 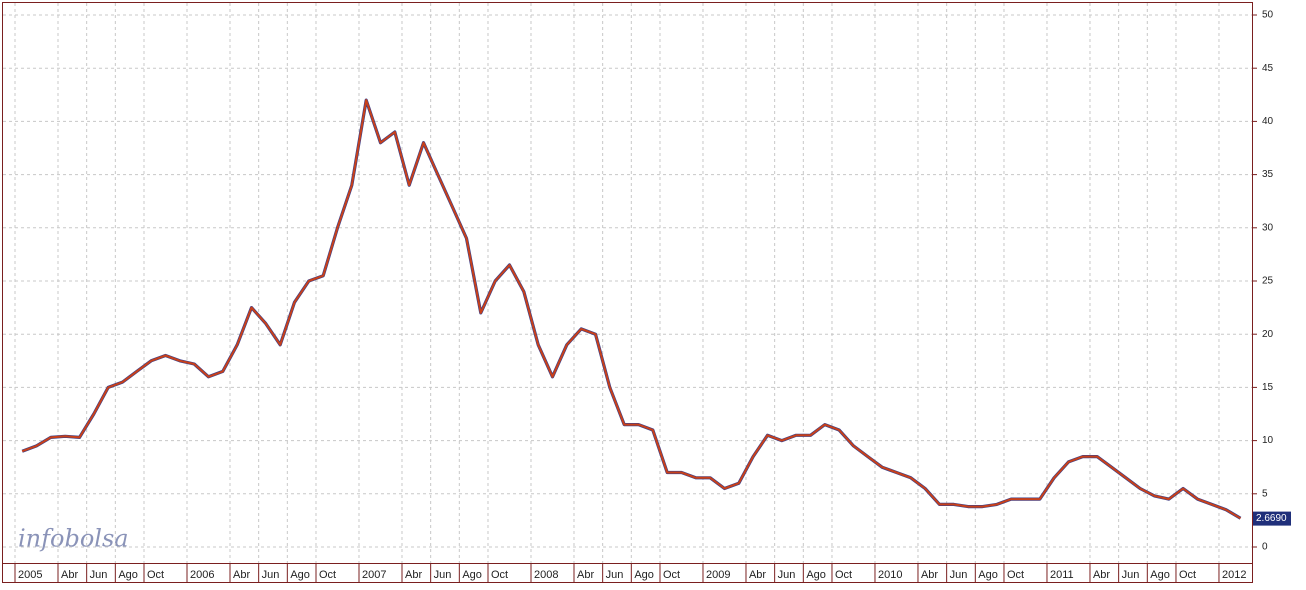 What do you see at coordinates (374, 575) in the screenshot?
I see `x-tick-label: 2007` at bounding box center [374, 575].